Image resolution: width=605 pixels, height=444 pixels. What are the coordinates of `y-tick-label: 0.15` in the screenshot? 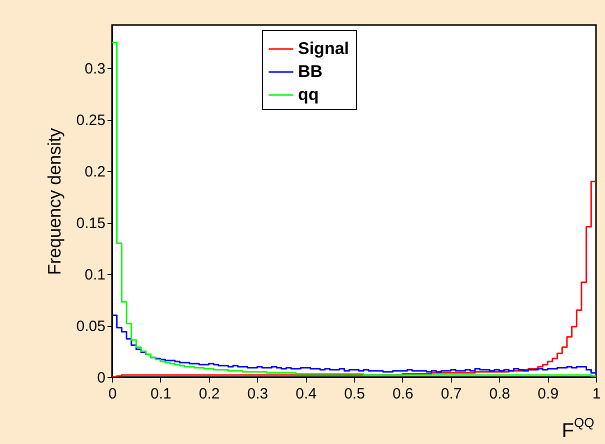 It's located at (91, 223).